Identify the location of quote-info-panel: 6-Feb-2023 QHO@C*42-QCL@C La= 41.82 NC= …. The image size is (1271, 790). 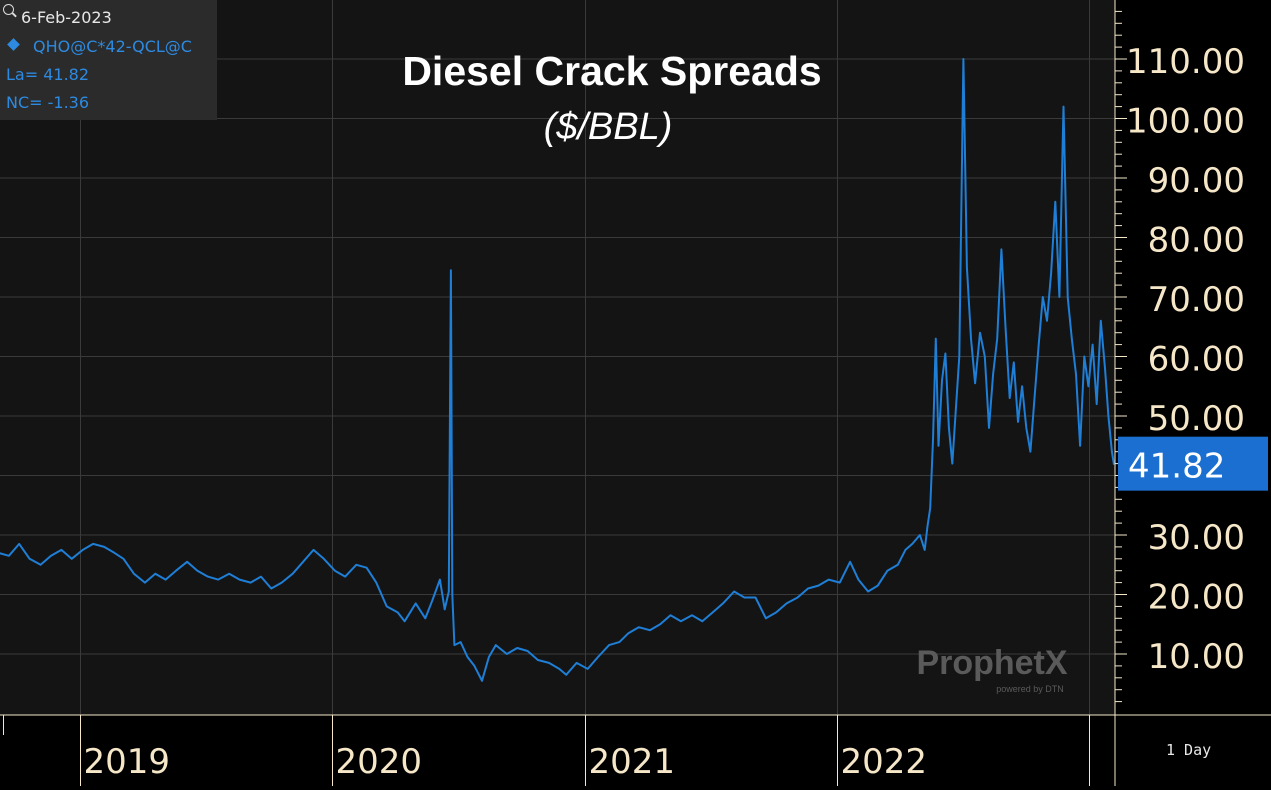
(108, 60).